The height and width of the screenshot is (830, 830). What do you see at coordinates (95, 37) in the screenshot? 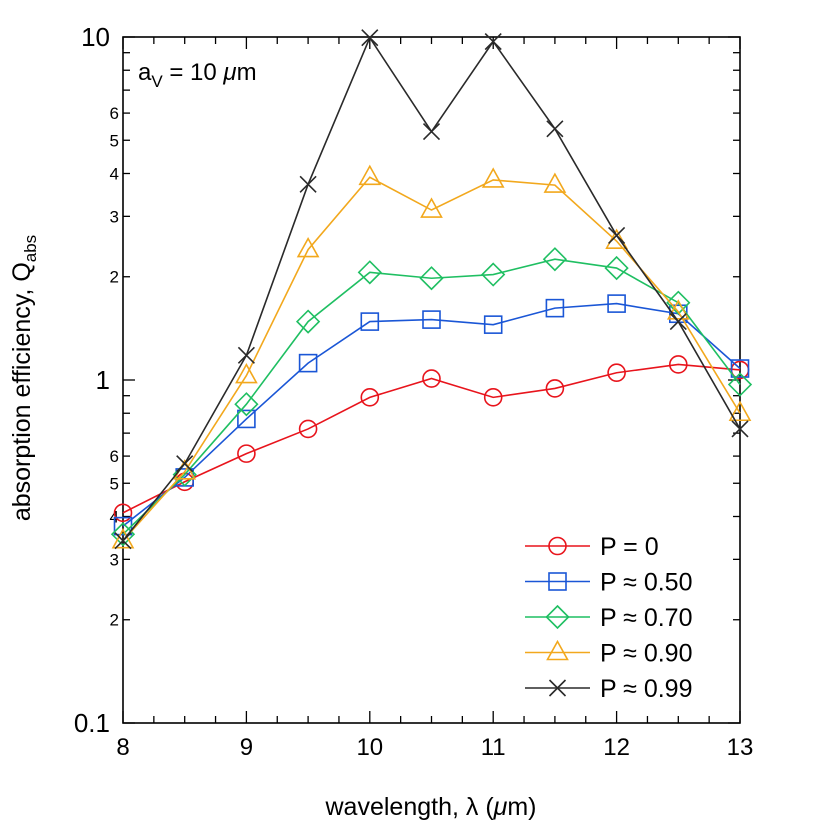
I see `y-tick-label: 10` at bounding box center [95, 37].